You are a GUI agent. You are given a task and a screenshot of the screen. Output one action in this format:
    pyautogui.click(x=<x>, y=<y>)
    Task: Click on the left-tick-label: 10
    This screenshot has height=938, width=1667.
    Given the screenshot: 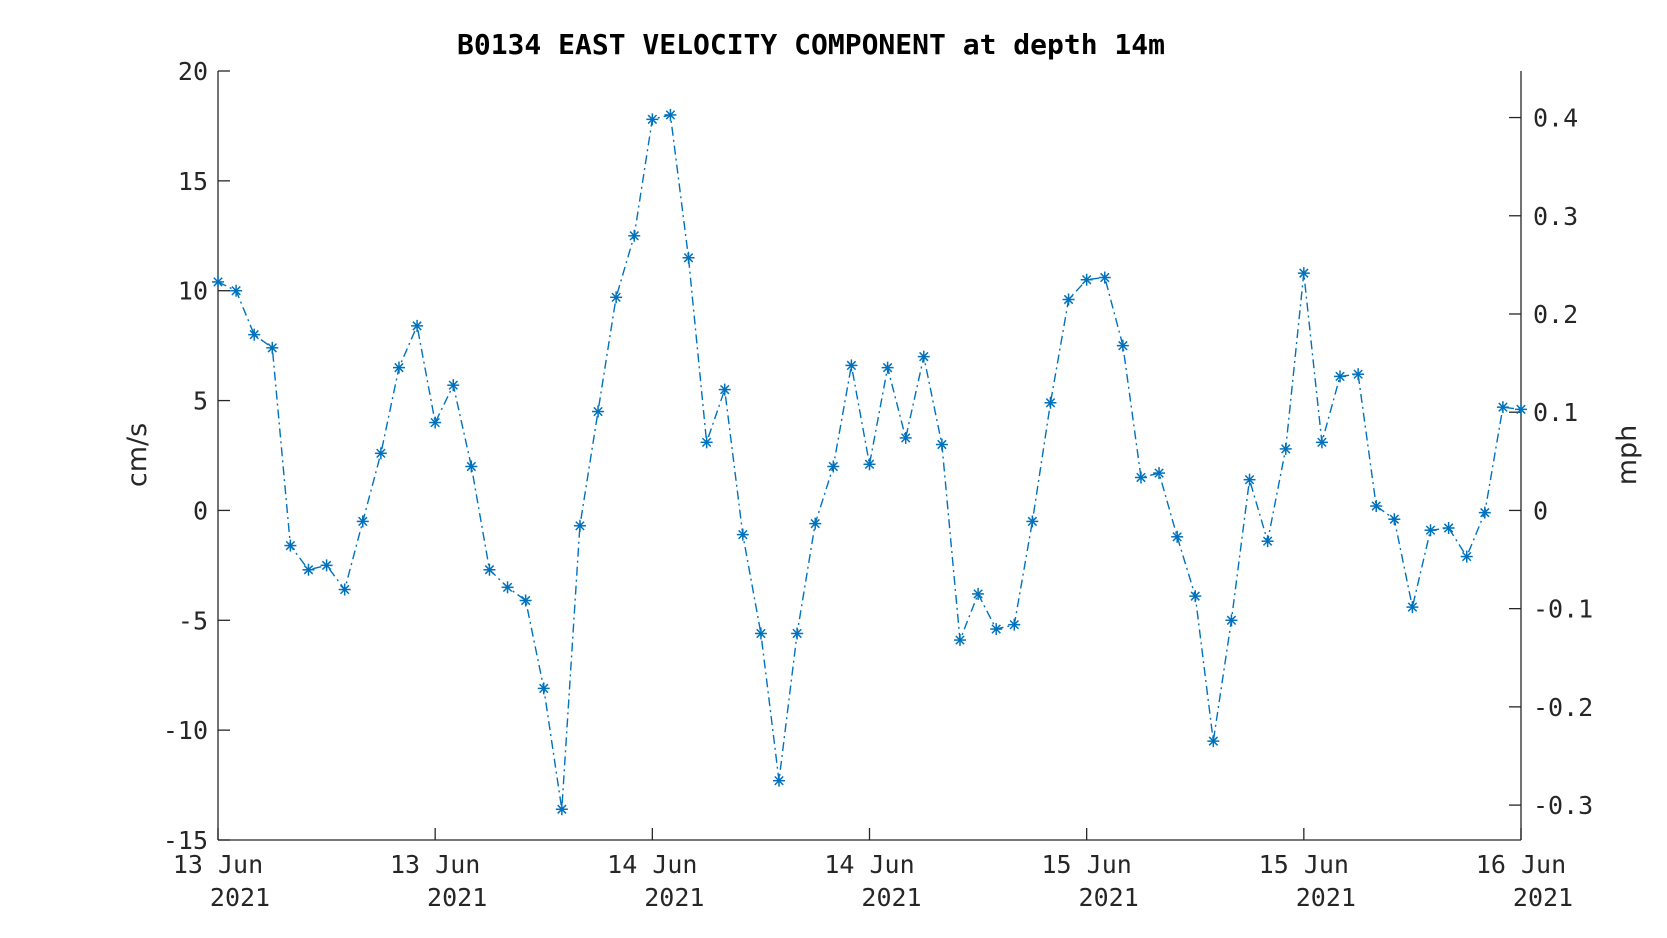 What is the action you would take?
    pyautogui.click(x=193, y=291)
    